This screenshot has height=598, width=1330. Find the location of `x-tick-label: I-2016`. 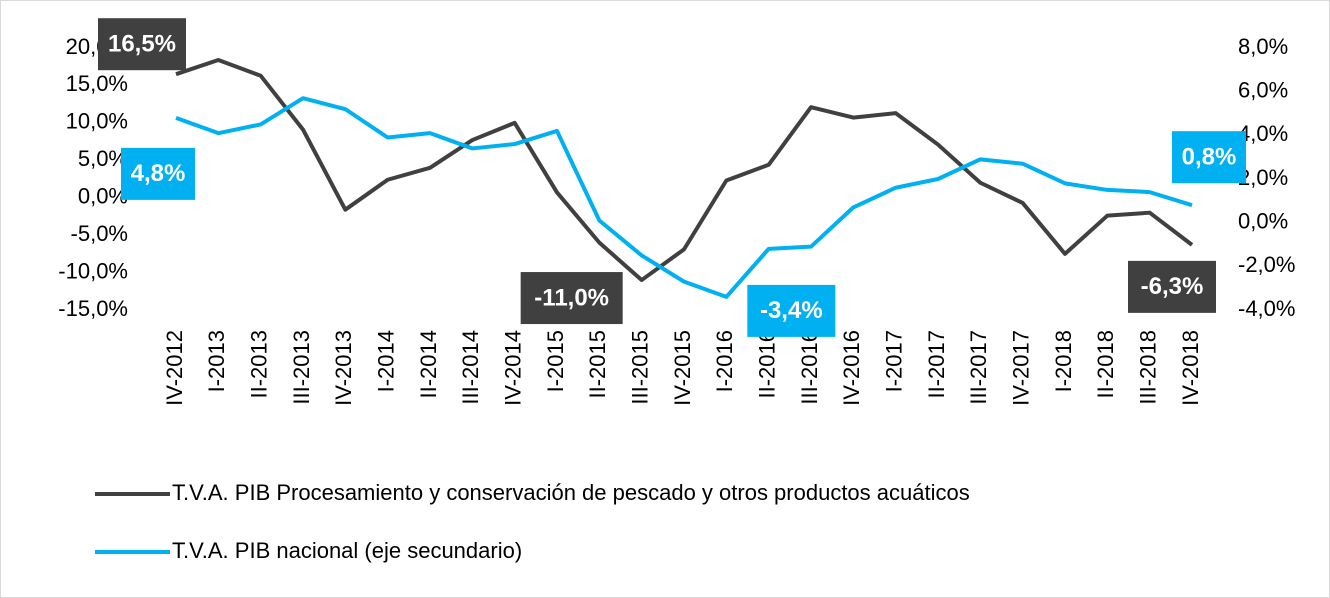

x-tick-label: I-2016 is located at coordinates (724, 361).